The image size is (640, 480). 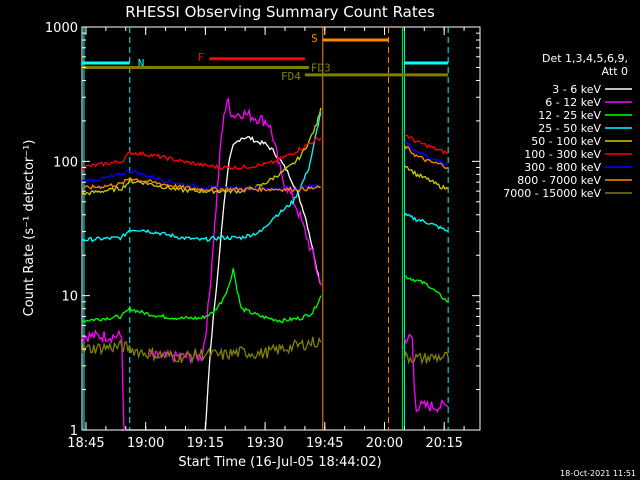 What do you see at coordinates (280, 12) in the screenshot?
I see `chart-title: RHESSI Observing Summary Count Rates` at bounding box center [280, 12].